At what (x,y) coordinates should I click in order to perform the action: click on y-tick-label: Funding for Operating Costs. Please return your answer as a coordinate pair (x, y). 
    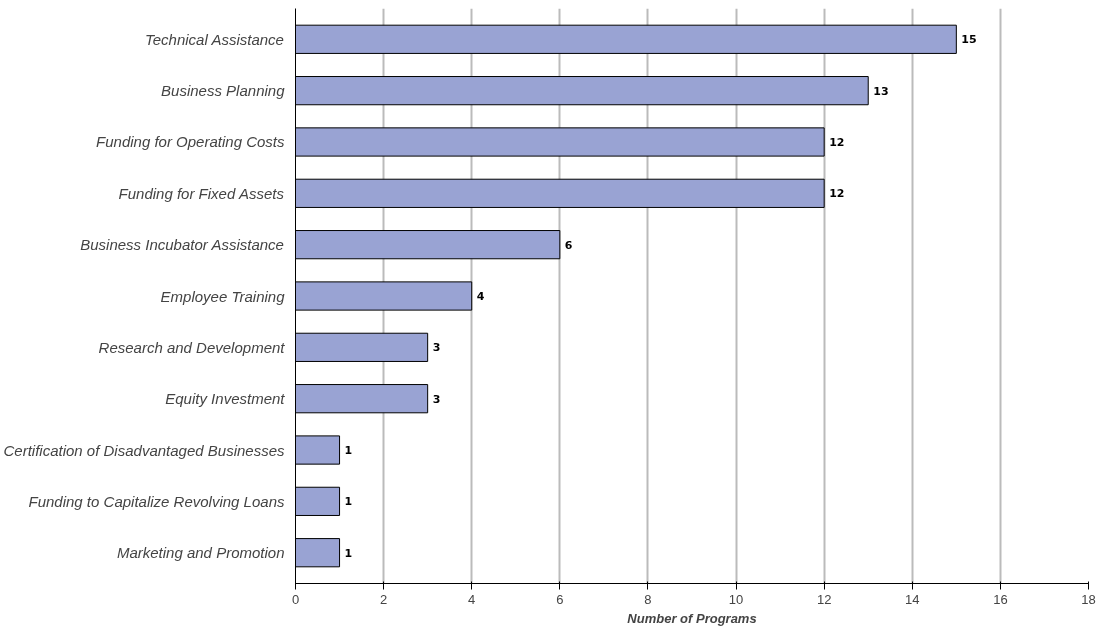
    Looking at the image, I should click on (190, 142).